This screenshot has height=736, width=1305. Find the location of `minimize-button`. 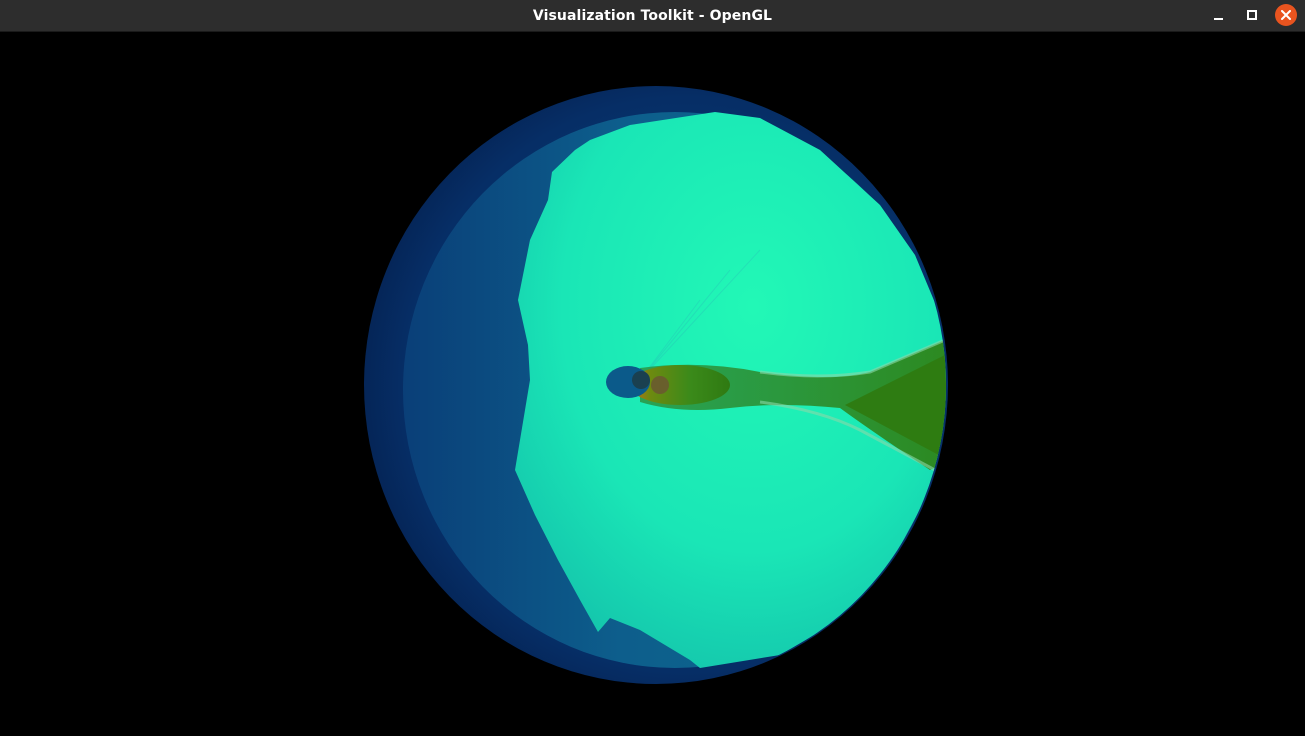

minimize-button is located at coordinates (1218, 15).